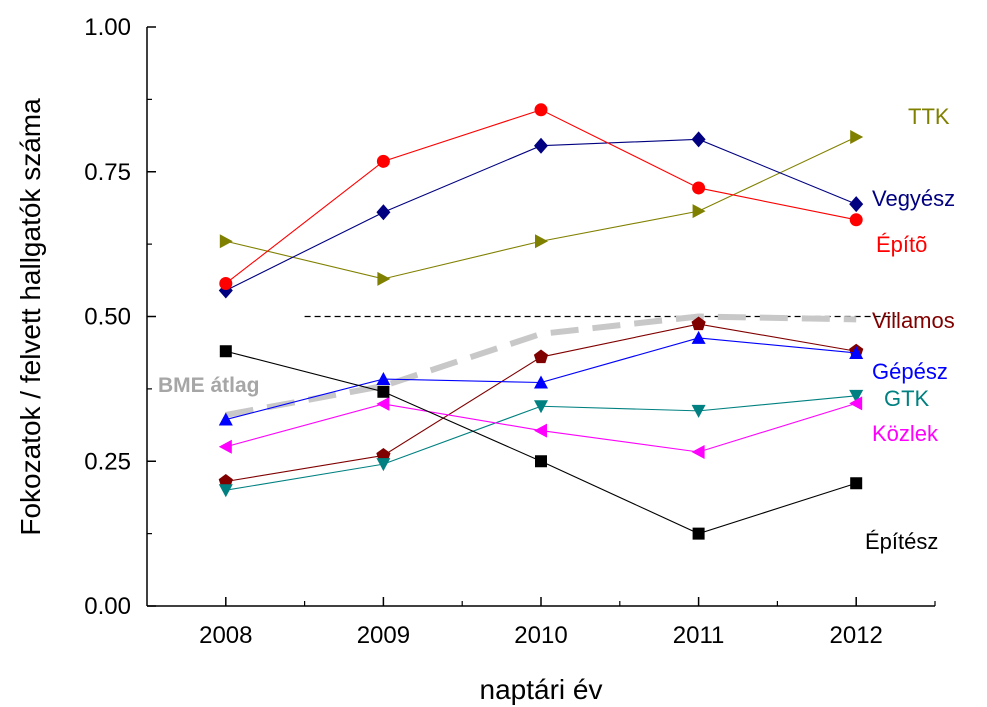 The image size is (987, 707). I want to click on y-tick-label: 0.00, so click(107, 606).